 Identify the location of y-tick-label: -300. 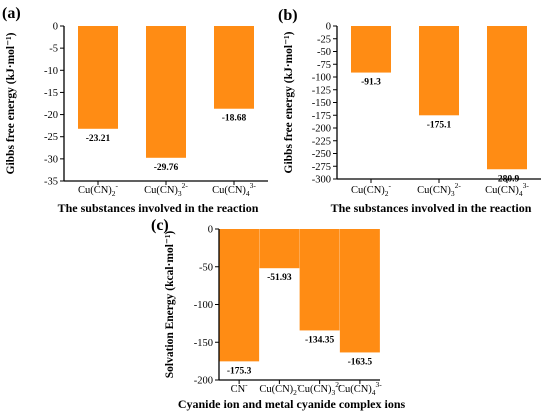
(321, 180).